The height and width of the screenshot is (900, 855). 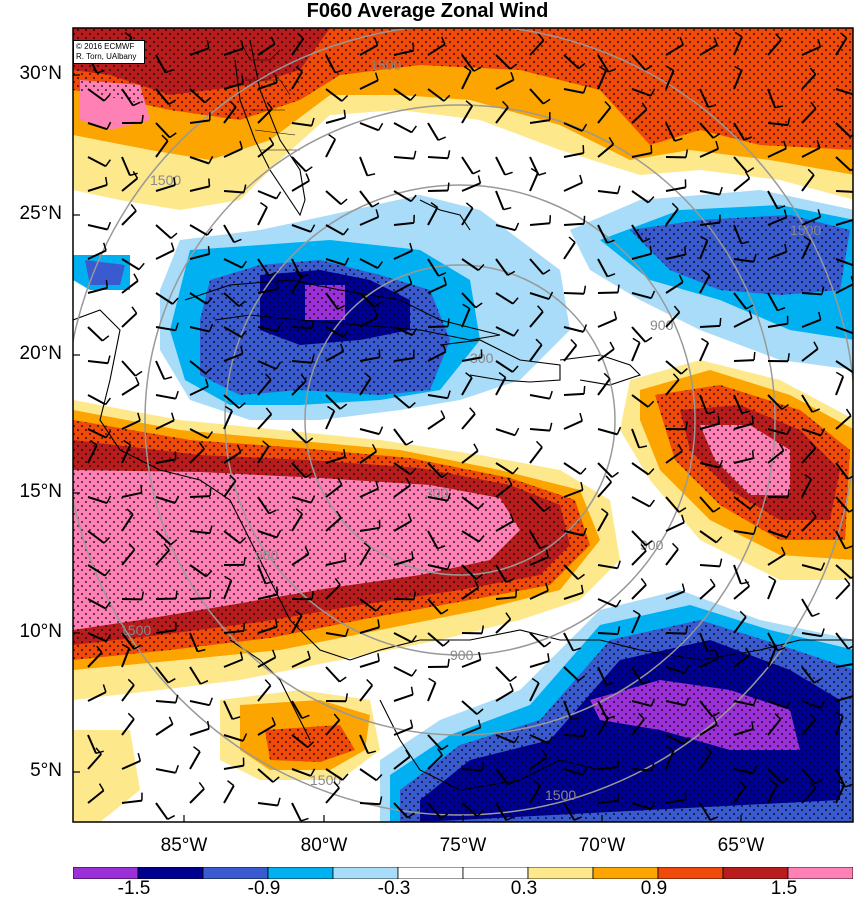 I want to click on copyright-box: © 2016 ECMWF R. Torn, UAlbany, so click(x=109, y=52).